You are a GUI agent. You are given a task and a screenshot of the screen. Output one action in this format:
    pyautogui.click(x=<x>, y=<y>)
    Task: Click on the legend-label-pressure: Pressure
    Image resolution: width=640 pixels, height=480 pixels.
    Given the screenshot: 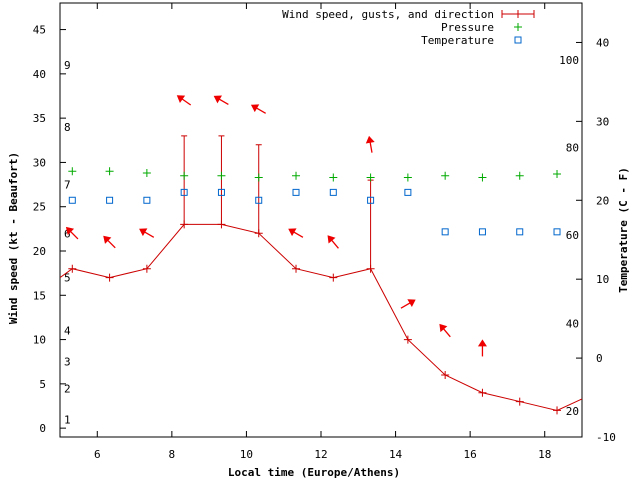 What is the action you would take?
    pyautogui.click(x=467, y=27)
    